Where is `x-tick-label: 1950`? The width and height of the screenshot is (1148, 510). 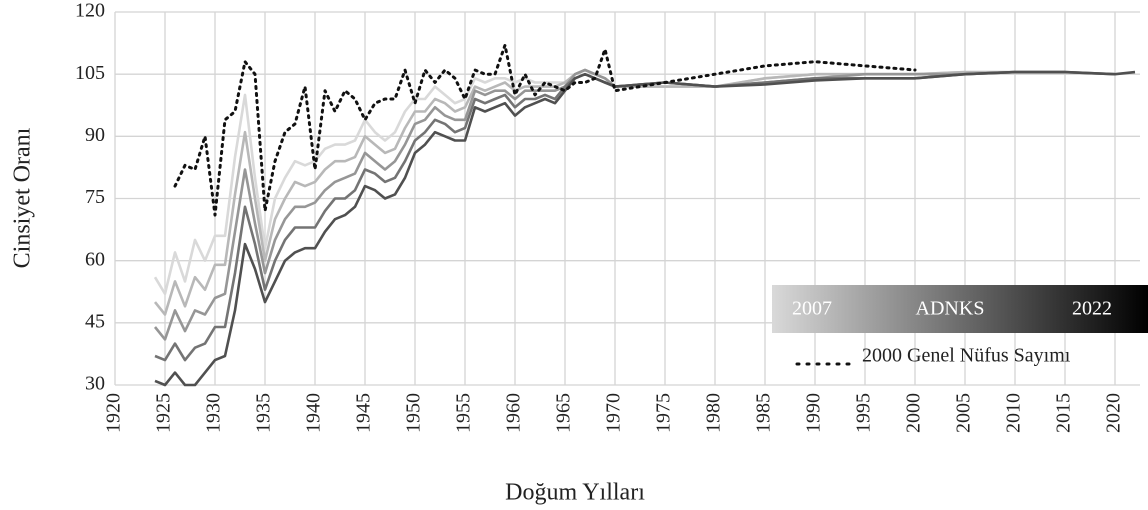
x-tick-label: 1950 is located at coordinates (414, 413).